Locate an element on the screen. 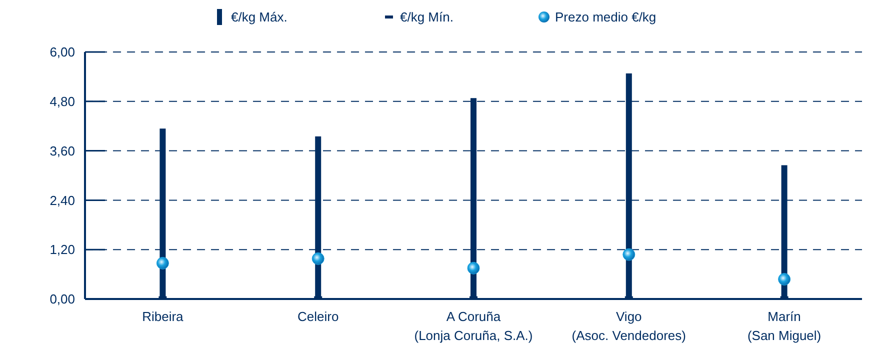  y-tick-label: 1,20 is located at coordinates (62, 250).